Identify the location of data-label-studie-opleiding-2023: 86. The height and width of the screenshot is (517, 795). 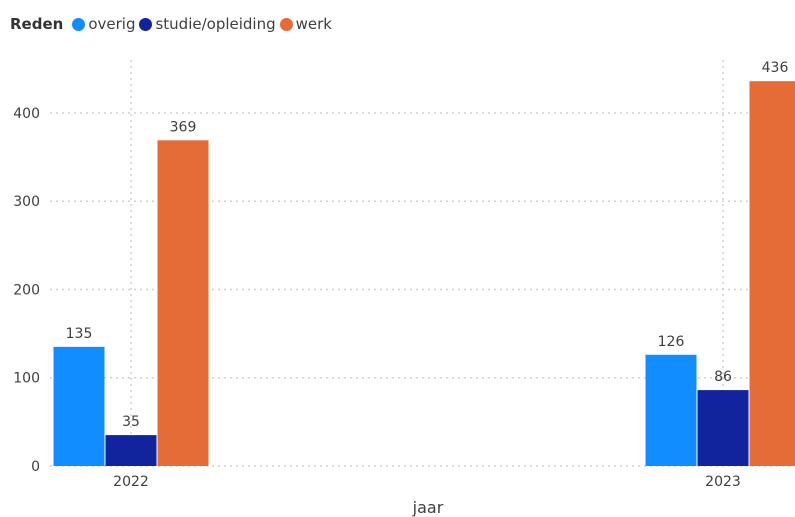
(723, 377).